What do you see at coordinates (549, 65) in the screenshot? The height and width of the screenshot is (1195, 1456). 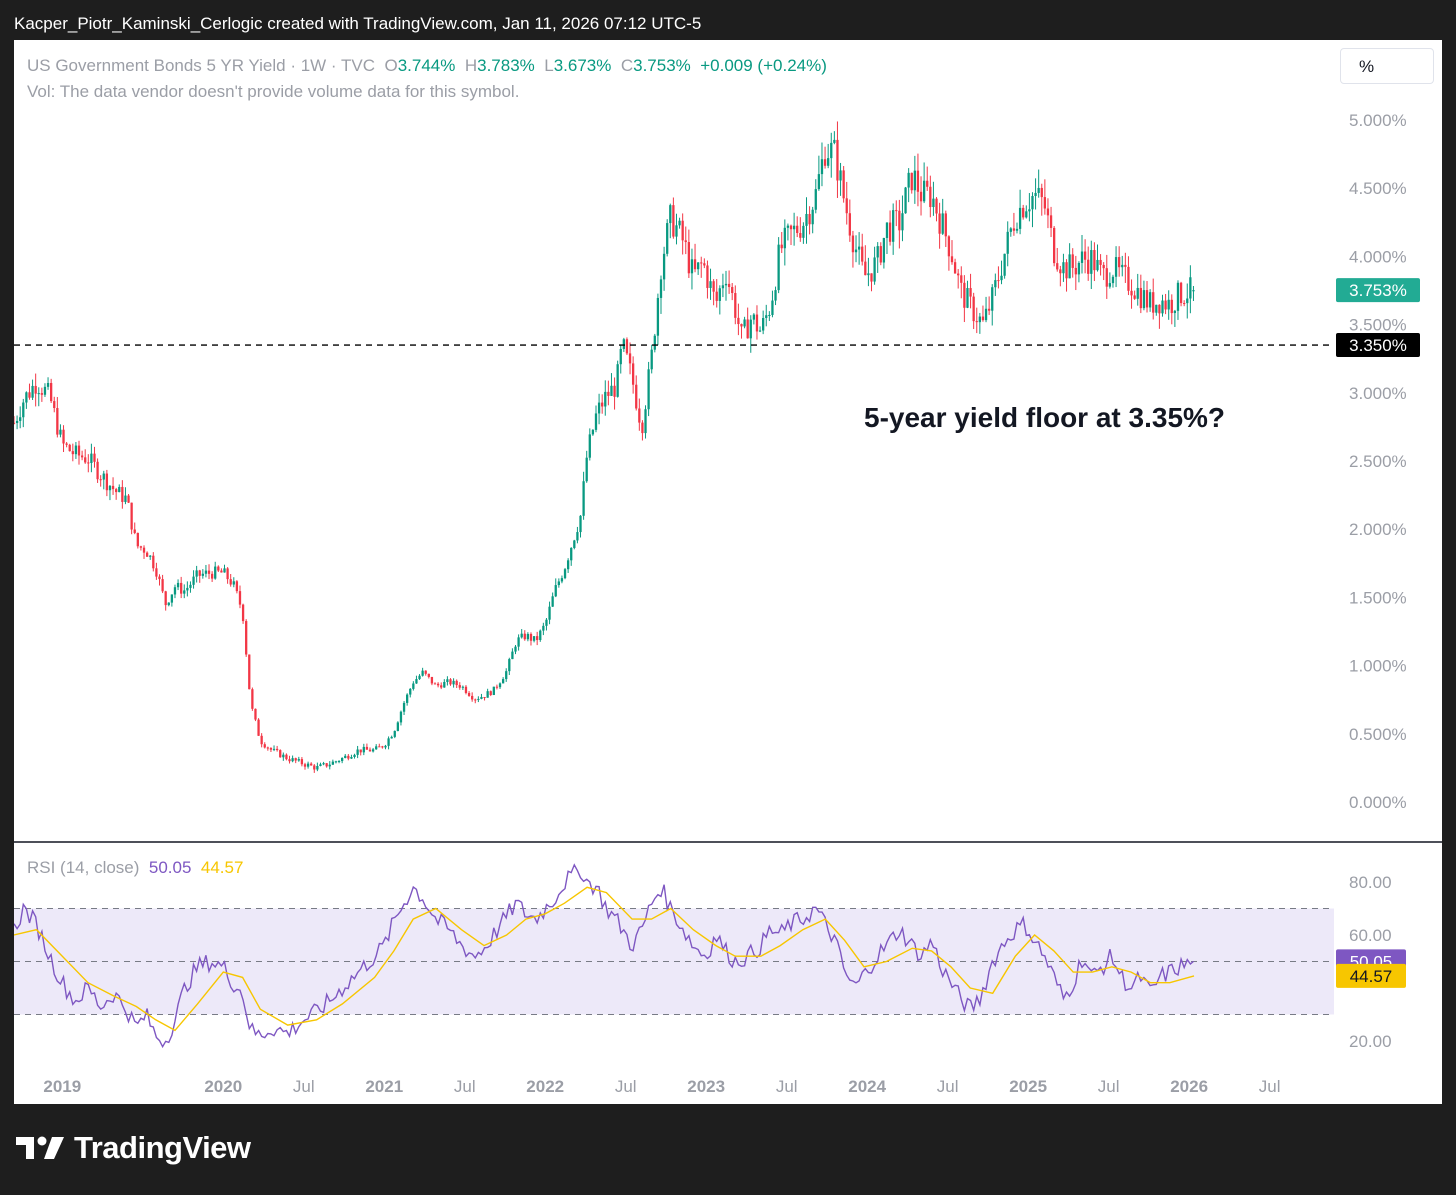 I see `low-label: L` at bounding box center [549, 65].